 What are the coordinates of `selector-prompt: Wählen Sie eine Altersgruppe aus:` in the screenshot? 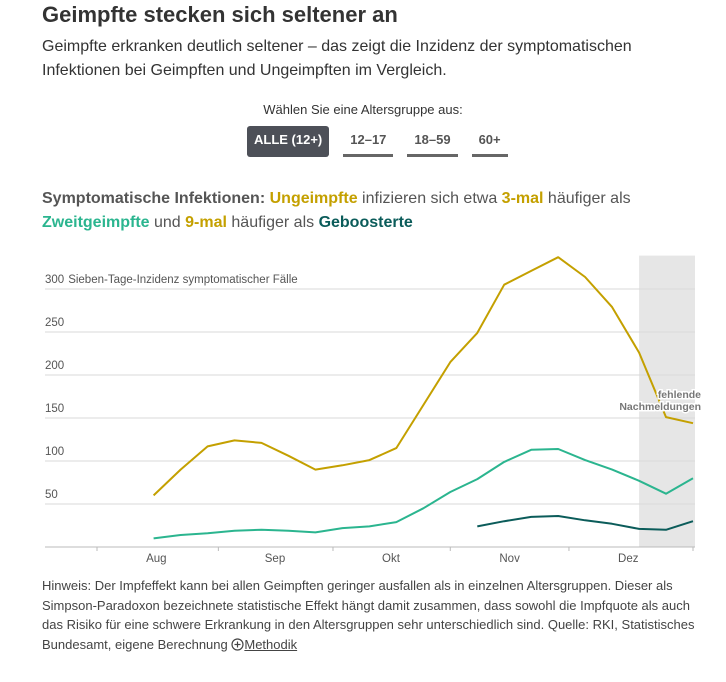 It's located at (363, 109).